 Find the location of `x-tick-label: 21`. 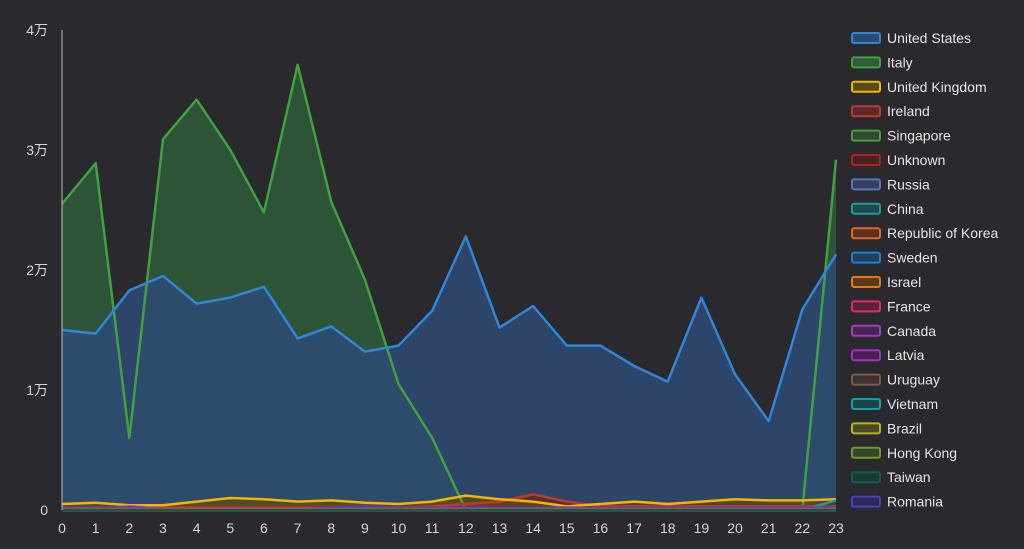

x-tick-label: 21 is located at coordinates (769, 528).